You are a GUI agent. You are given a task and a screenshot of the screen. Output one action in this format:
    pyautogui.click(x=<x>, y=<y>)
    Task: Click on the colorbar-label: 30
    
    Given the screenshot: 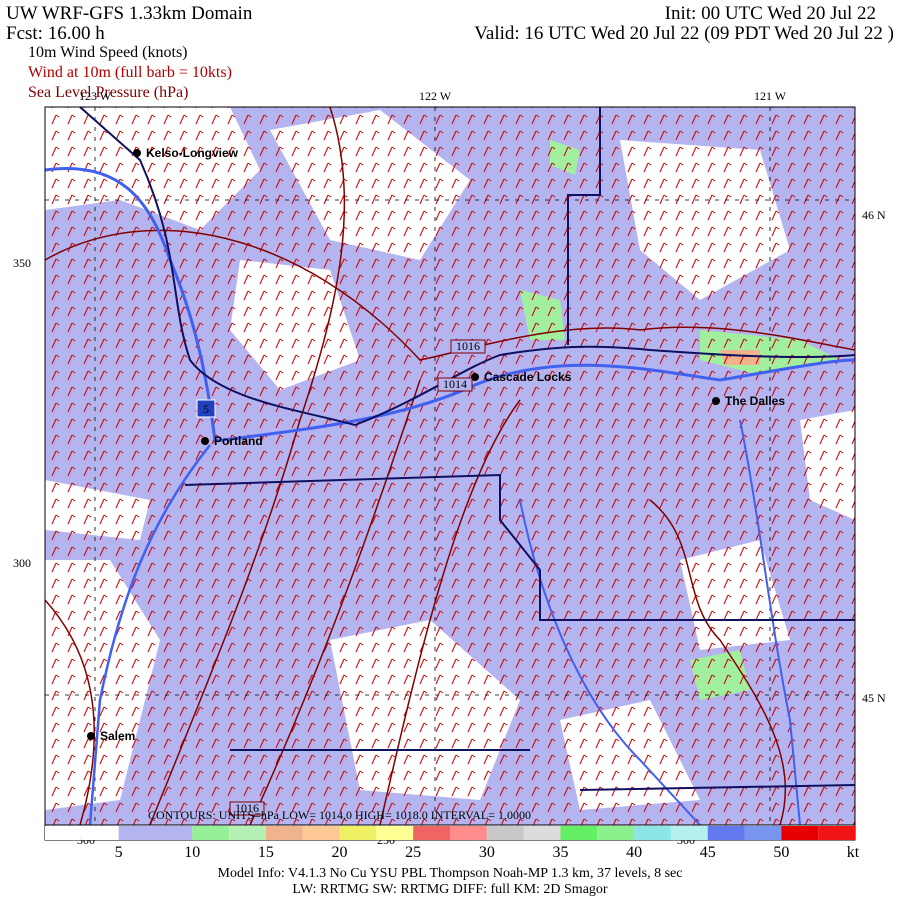 What is the action you would take?
    pyautogui.click(x=487, y=852)
    